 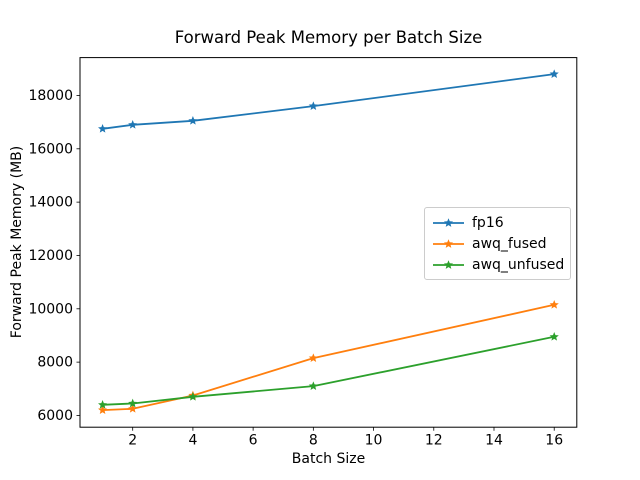 I want to click on legend-line-sample-fp16, so click(x=448, y=222).